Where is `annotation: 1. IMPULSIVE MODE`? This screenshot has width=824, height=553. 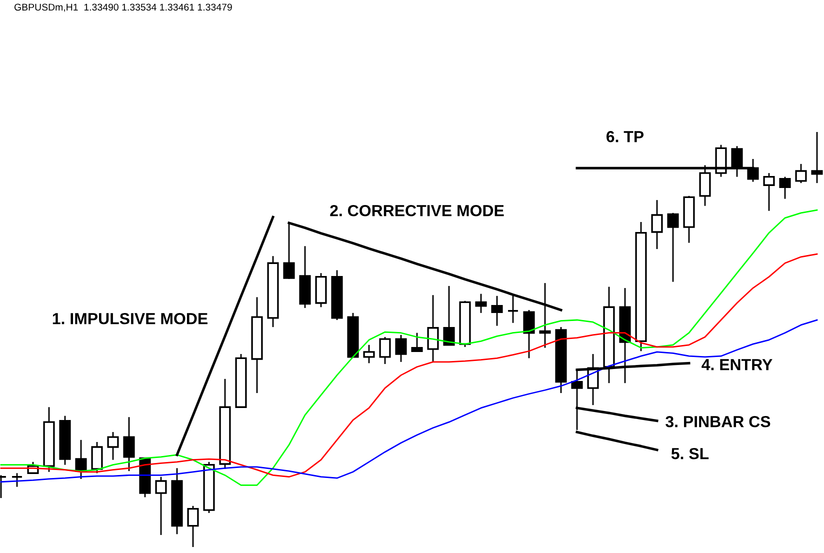
annotation: 1. IMPULSIVE MODE is located at coordinates (130, 318).